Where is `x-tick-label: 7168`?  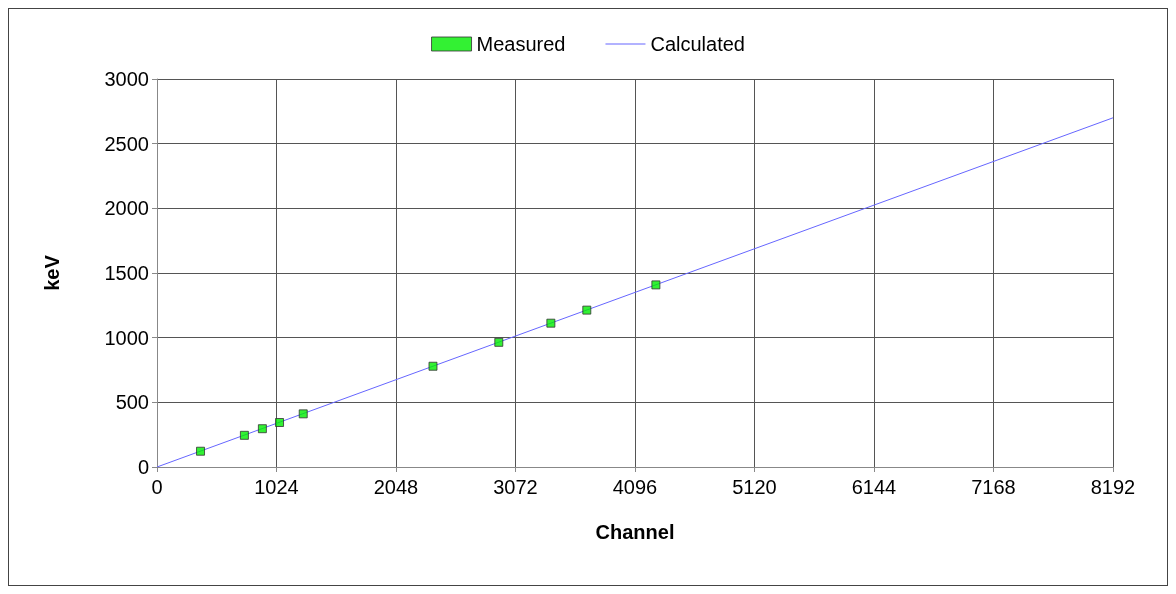
x-tick-label: 7168 is located at coordinates (993, 487).